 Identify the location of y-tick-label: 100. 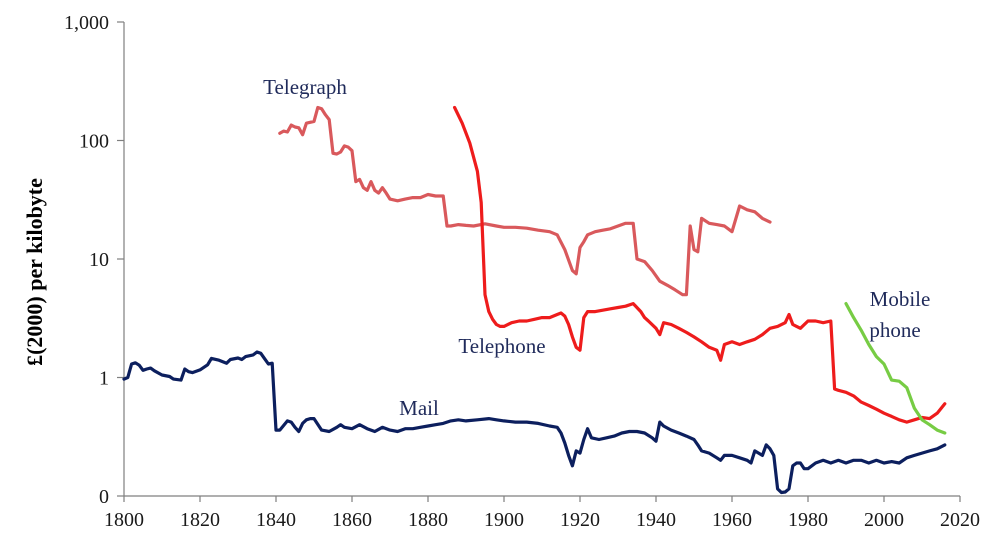
(94, 142).